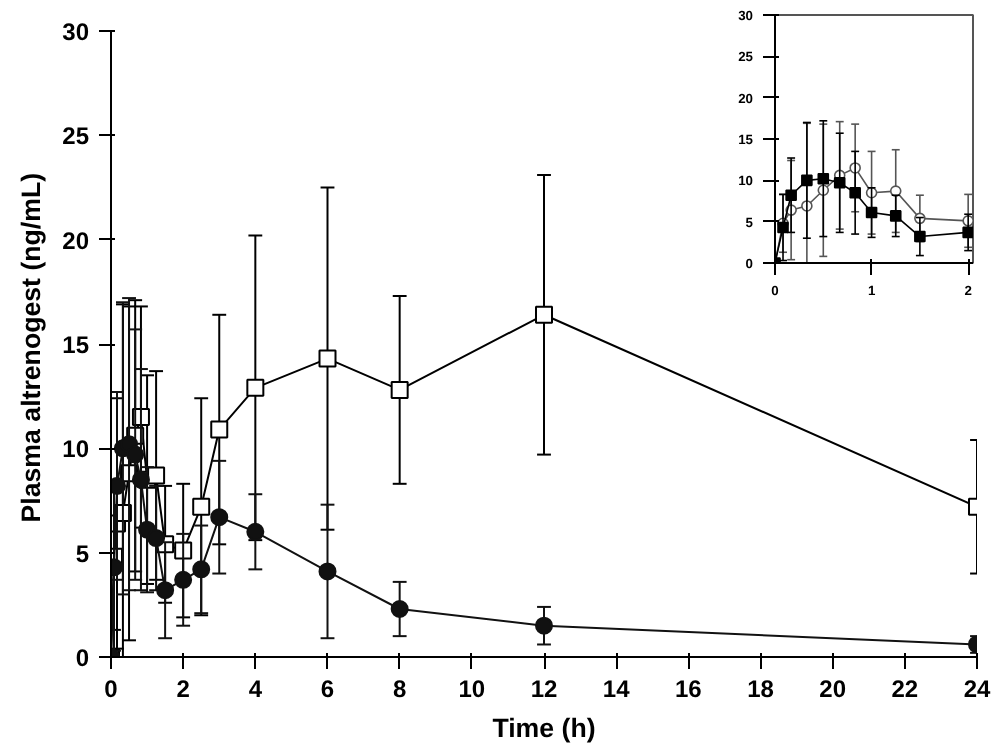 Image resolution: width=1000 pixels, height=756 pixels. I want to click on x-tick-label: 10, so click(472, 689).